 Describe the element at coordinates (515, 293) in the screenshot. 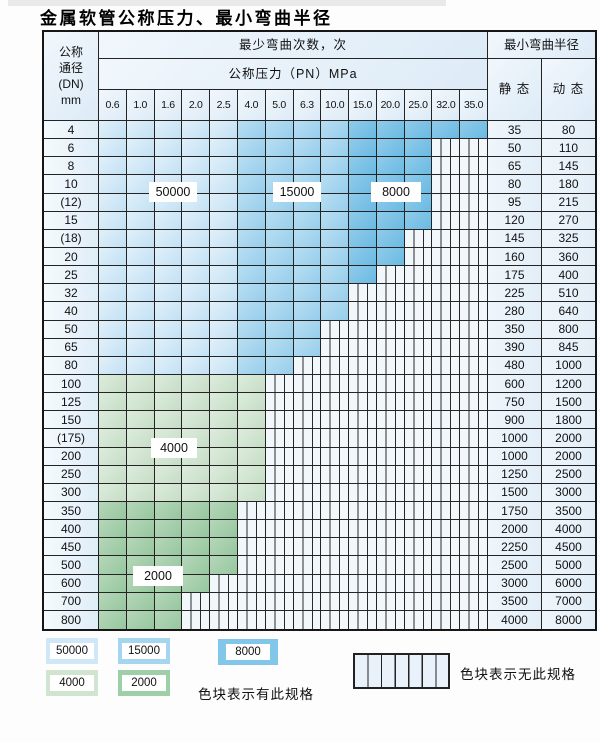

I see `static-radius-value: 225` at that location.